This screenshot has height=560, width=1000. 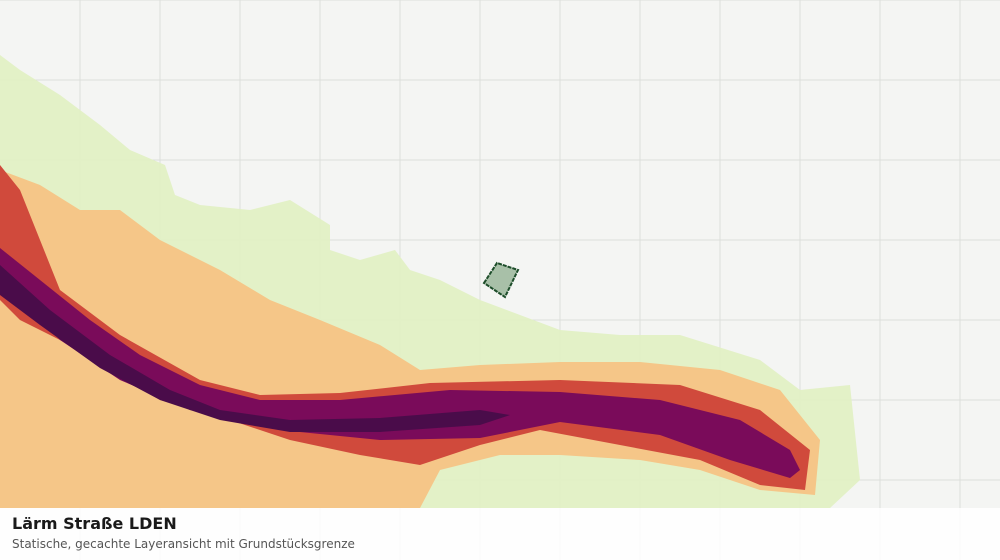 I want to click on parcel-boundary, so click(x=501, y=280).